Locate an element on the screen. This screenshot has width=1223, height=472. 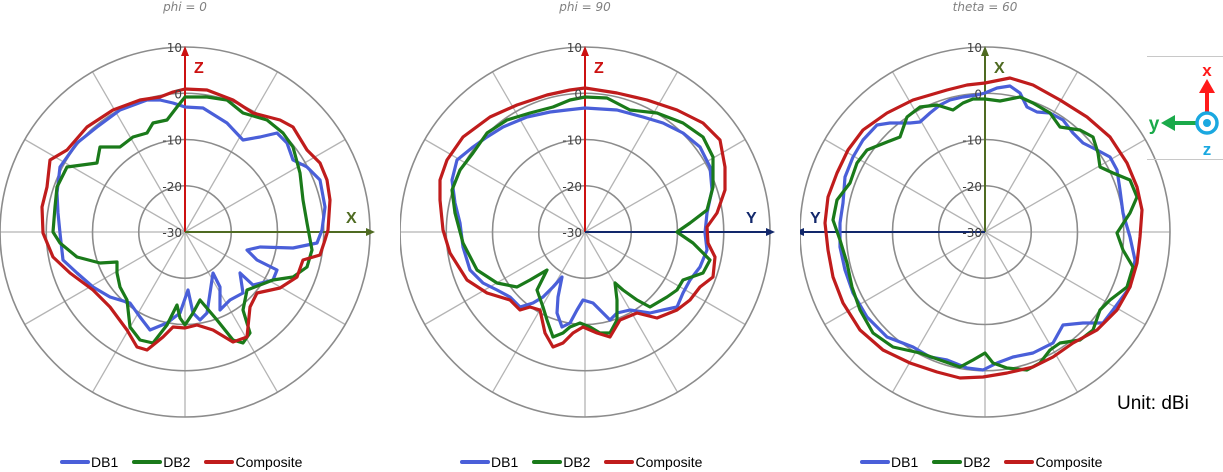
chart-title: theta = 60 is located at coordinates (985, 7).